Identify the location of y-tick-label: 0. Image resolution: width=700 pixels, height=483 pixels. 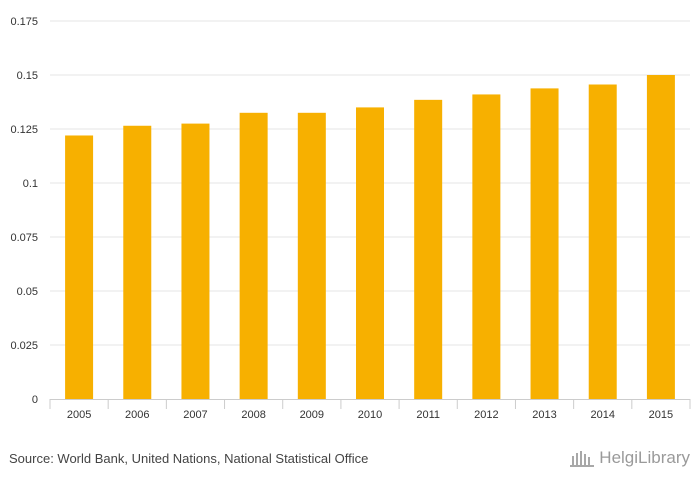
(35, 400).